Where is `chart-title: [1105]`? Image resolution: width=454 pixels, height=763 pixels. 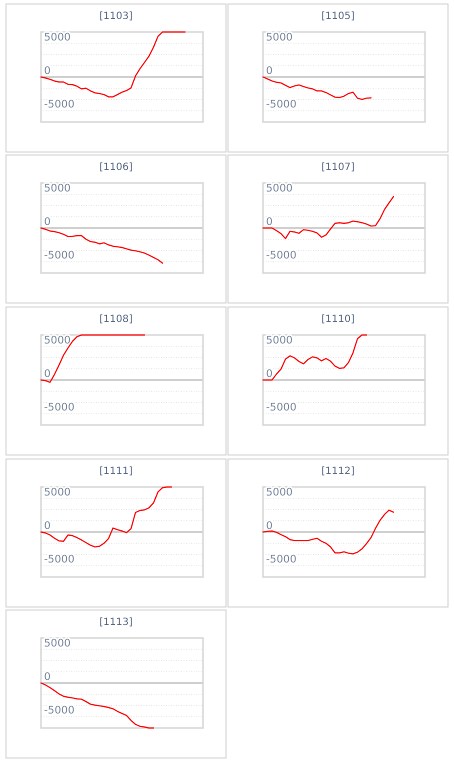 chart-title: [1105] is located at coordinates (338, 16).